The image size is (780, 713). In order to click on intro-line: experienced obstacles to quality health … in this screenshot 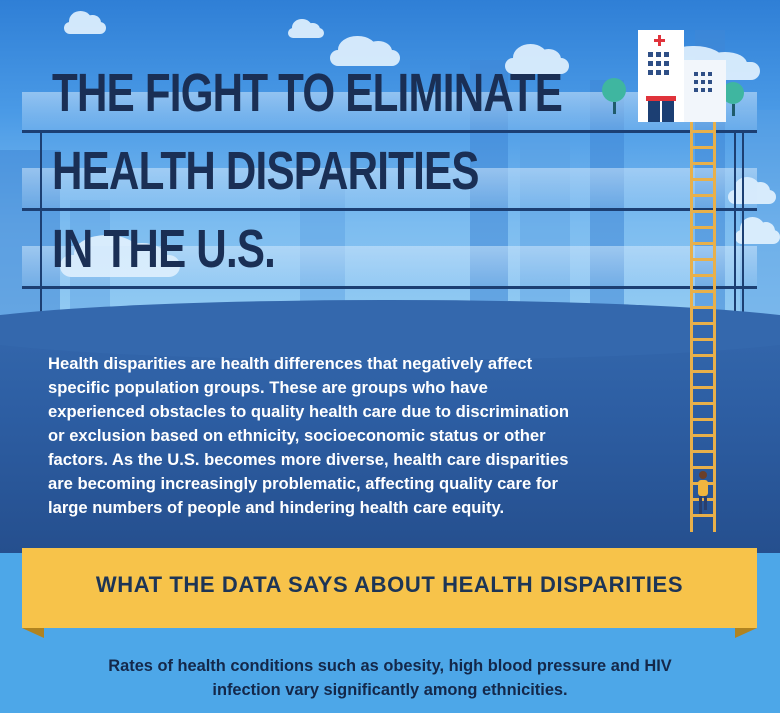, I will do `click(309, 411)`.